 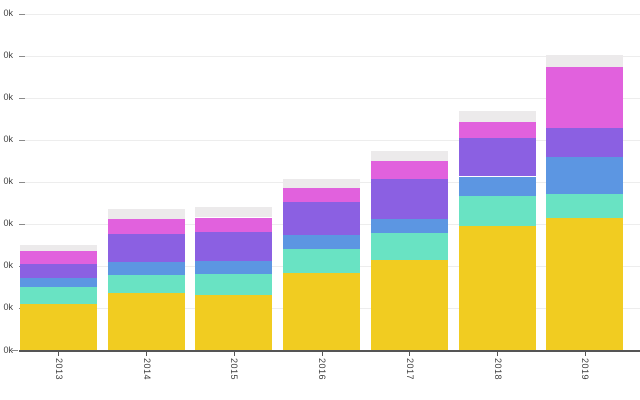 I want to click on x-axis-label: 2017, so click(x=409, y=369).